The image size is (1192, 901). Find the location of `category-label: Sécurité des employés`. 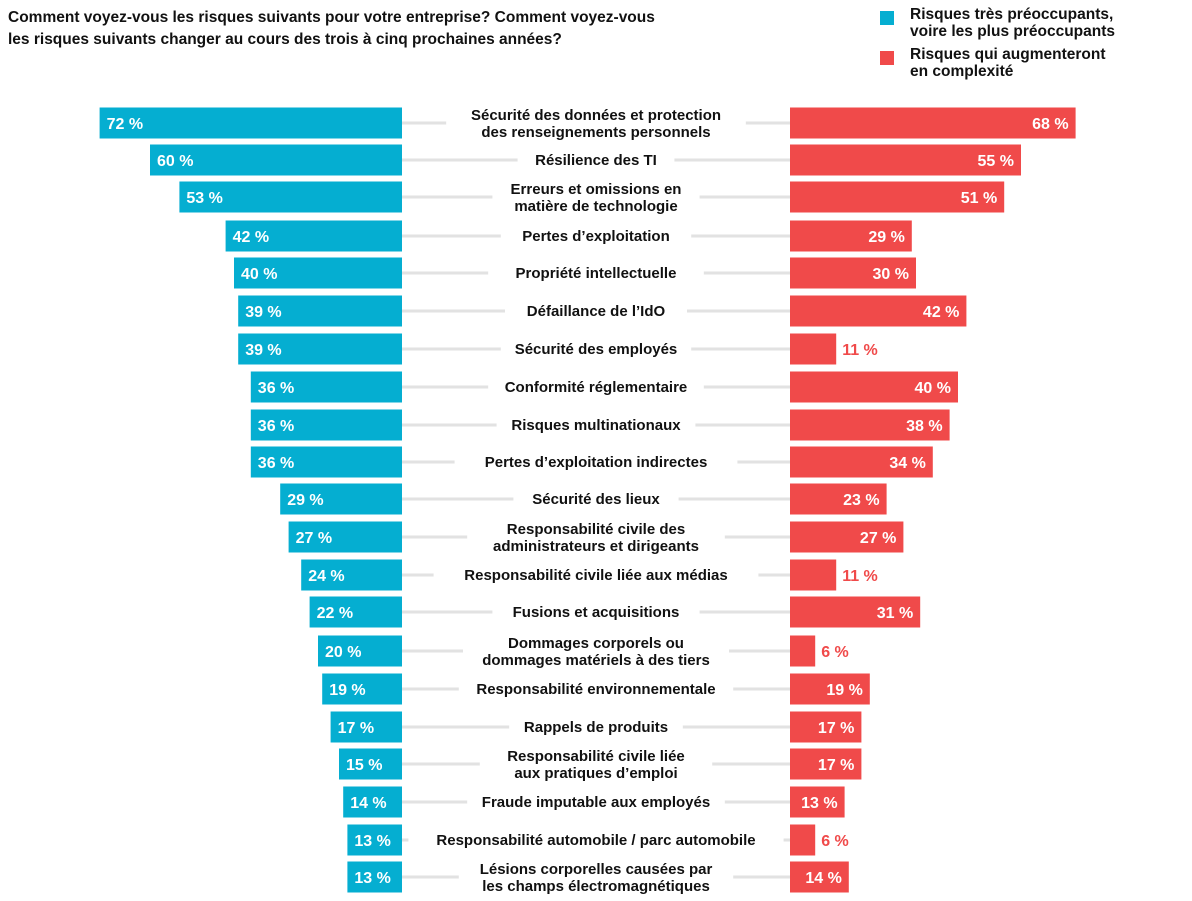

category-label: Sécurité des employés is located at coordinates (596, 349).